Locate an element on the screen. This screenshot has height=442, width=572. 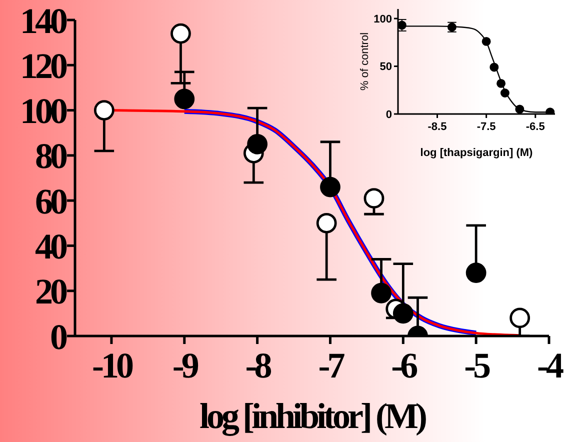
x-axis-title: log [thapsigargin] (M) is located at coordinates (477, 153).